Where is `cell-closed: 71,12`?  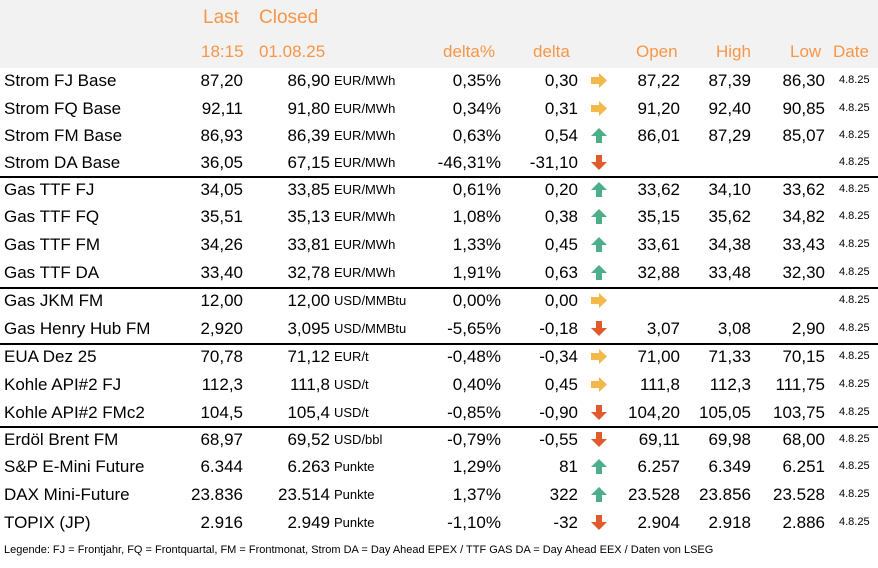
cell-closed: 71,12 is located at coordinates (308, 356).